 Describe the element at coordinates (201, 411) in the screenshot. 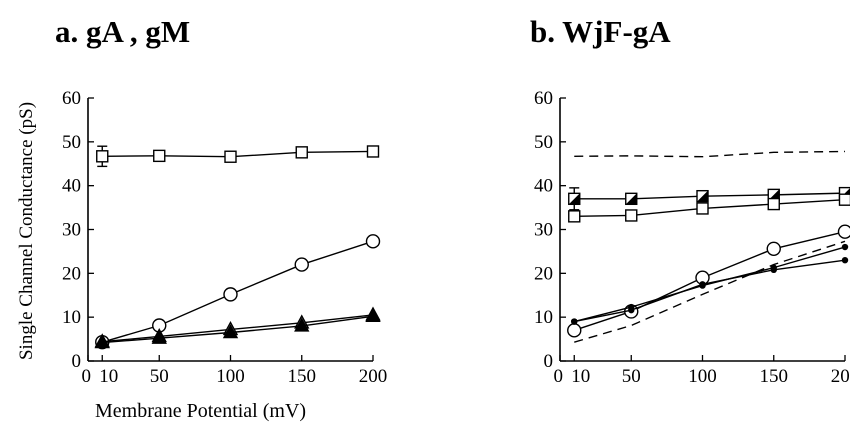

I see `x-axis-label: Membrane Potential (mV)` at that location.